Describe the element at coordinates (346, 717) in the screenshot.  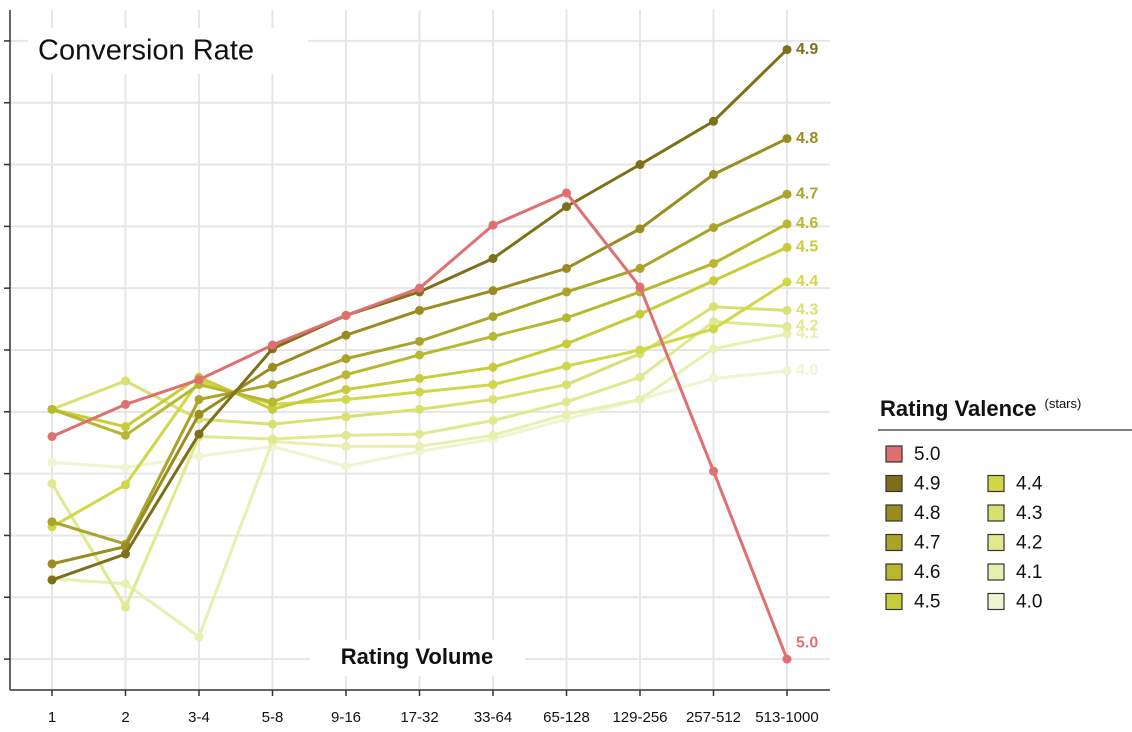
I see `x-tick-label: 9-16` at that location.